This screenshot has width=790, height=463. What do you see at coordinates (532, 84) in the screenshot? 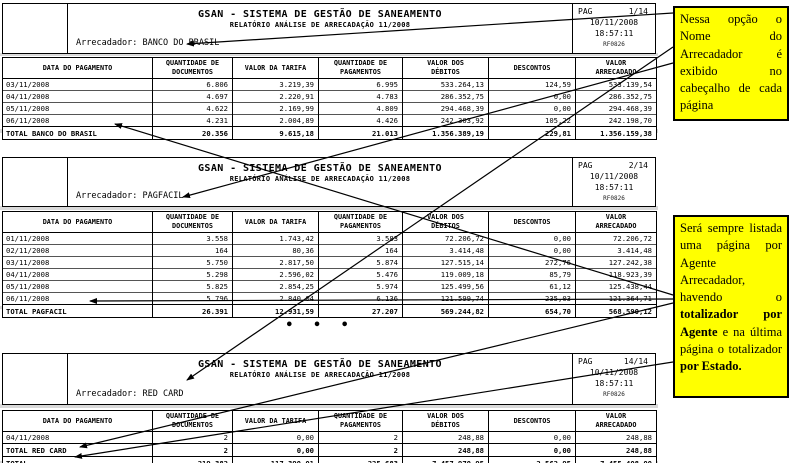
I see `value-cell: 124,59` at bounding box center [532, 84].